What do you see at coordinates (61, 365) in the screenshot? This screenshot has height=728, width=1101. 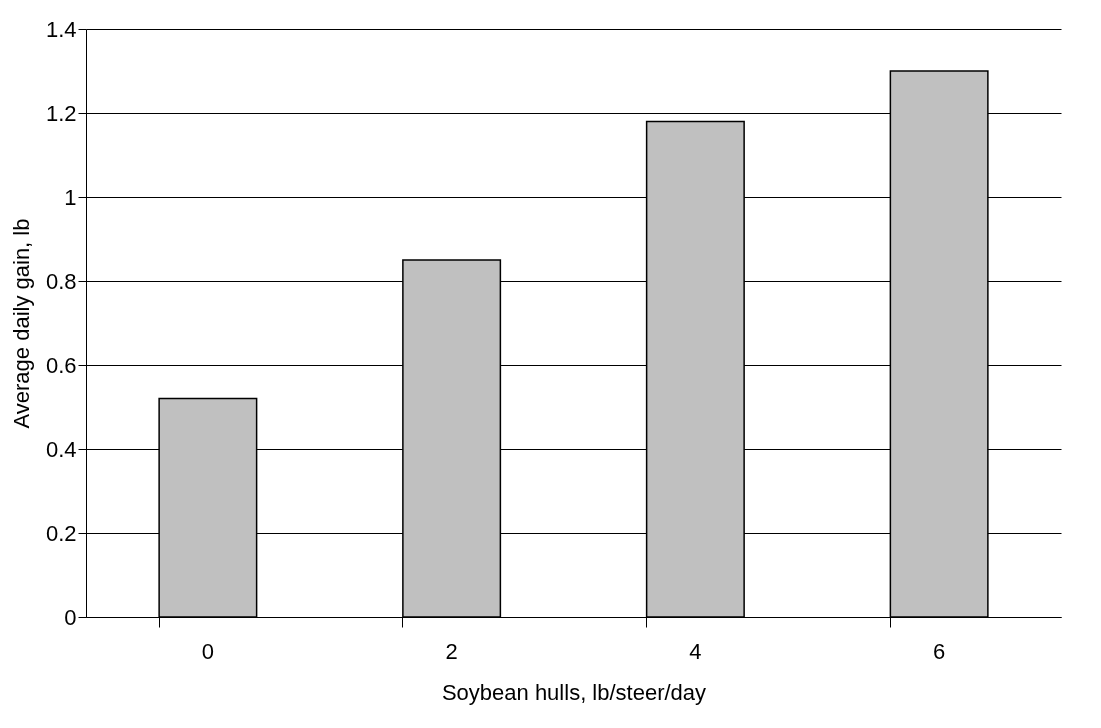 I see `y-tick-label: 0.6` at bounding box center [61, 365].